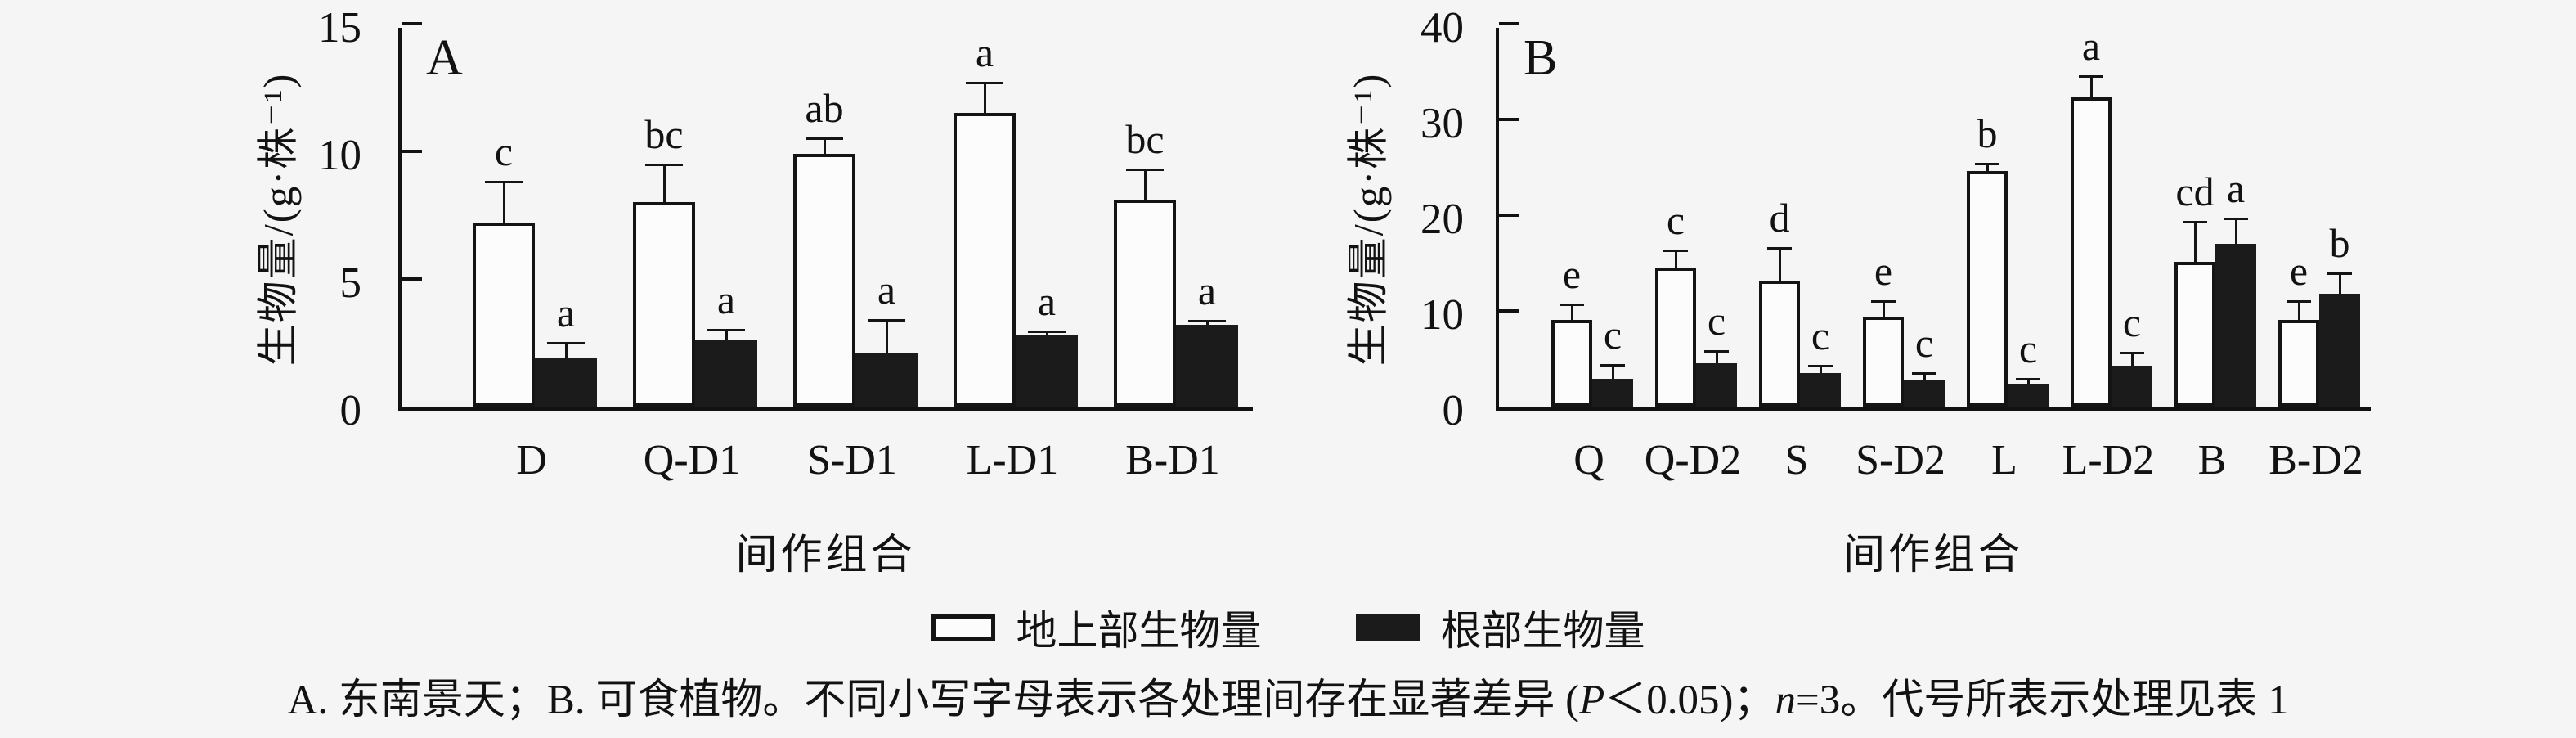 The width and height of the screenshot is (2576, 738). I want to click on legend-swatch-black, so click(1388, 627).